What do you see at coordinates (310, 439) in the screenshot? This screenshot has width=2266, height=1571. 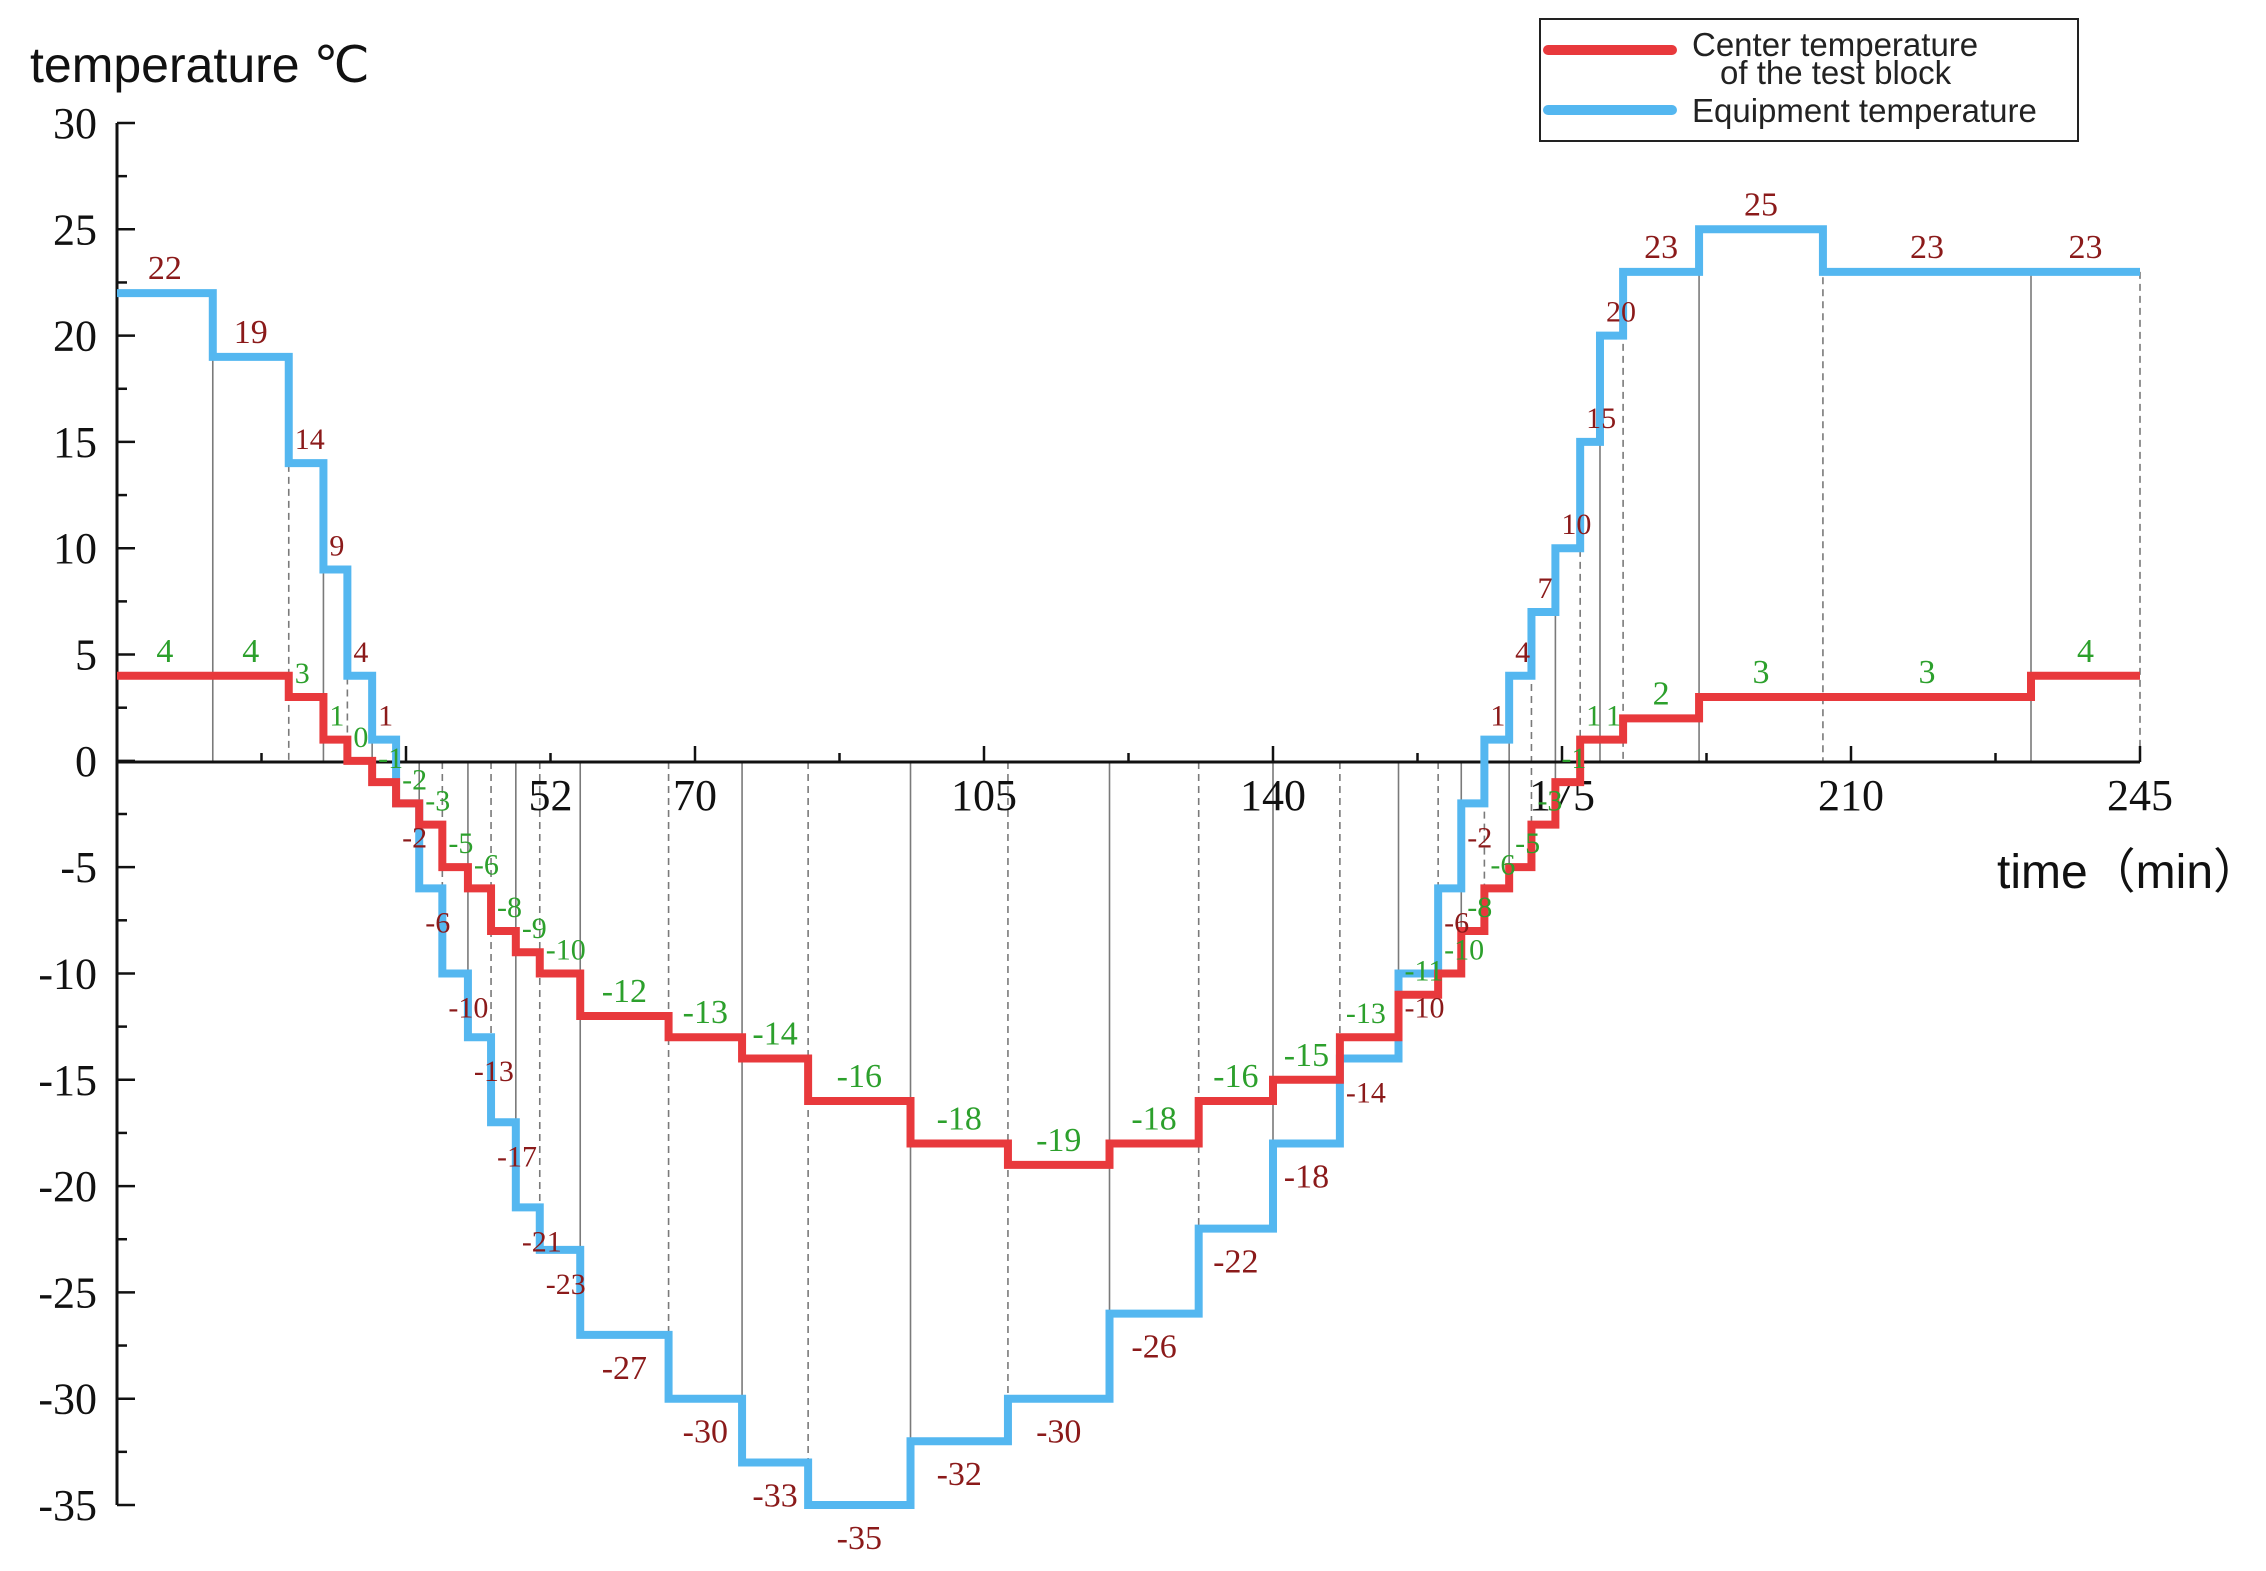 I see `equipment-data-label: 14` at bounding box center [310, 439].